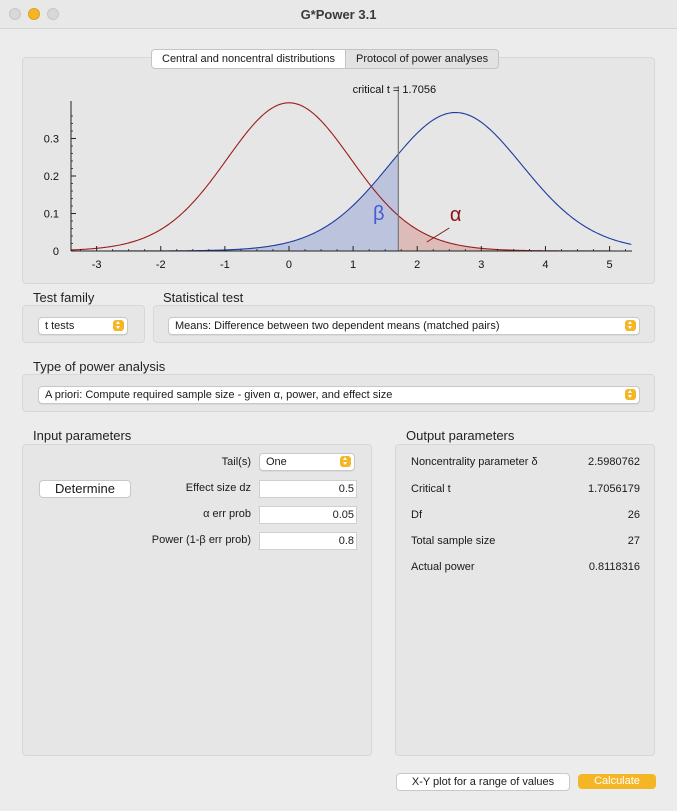 The image size is (677, 811). I want to click on x-tick-label: 5, so click(609, 265).